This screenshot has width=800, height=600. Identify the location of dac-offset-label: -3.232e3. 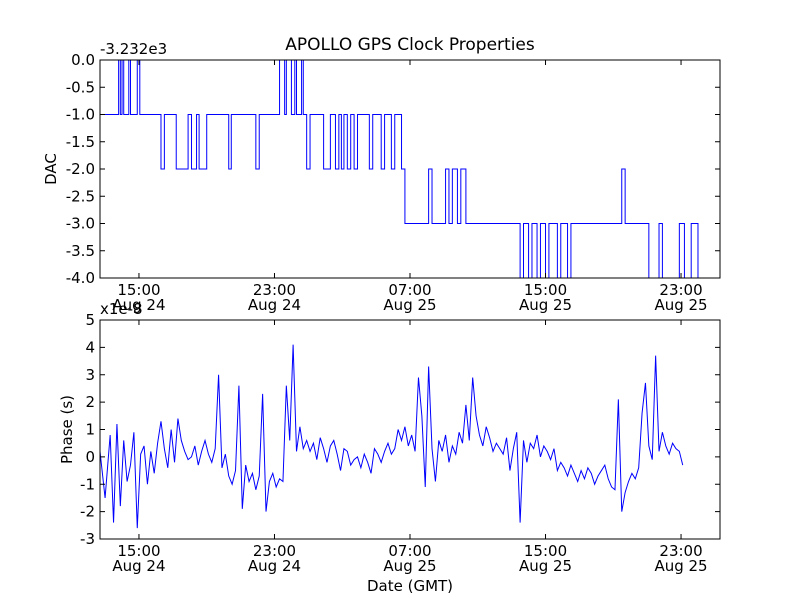
(133, 49).